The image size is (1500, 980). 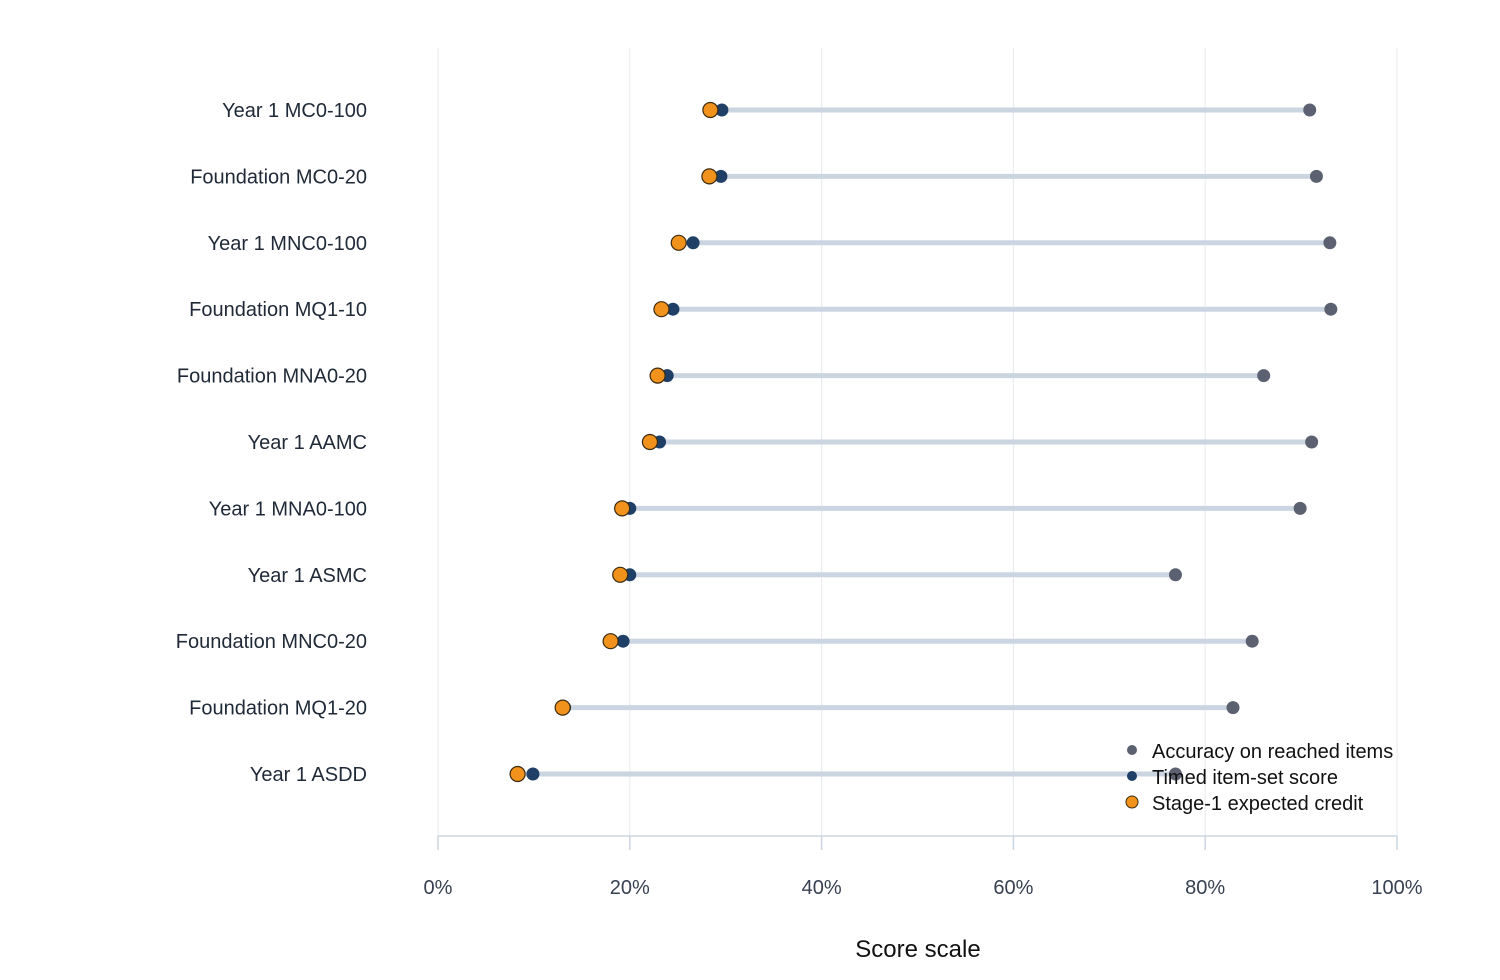 What do you see at coordinates (278, 177) in the screenshot?
I see `category-label: Foundation MC0-20` at bounding box center [278, 177].